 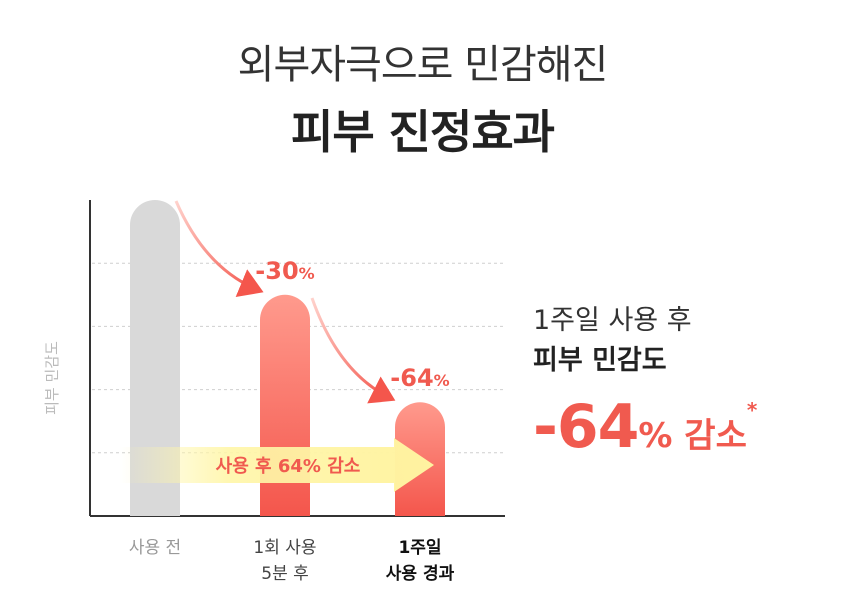 I want to click on y-axis-label: 피부 민감도, so click(x=52, y=378).